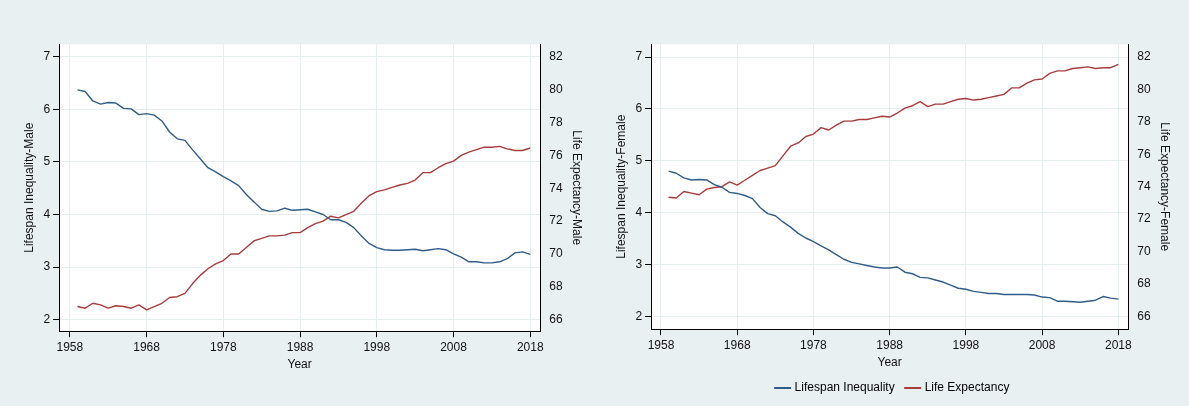 The width and height of the screenshot is (1189, 406). What do you see at coordinates (1165, 187) in the screenshot?
I see `y2-axis-title: Life Expectancy-Female` at bounding box center [1165, 187].